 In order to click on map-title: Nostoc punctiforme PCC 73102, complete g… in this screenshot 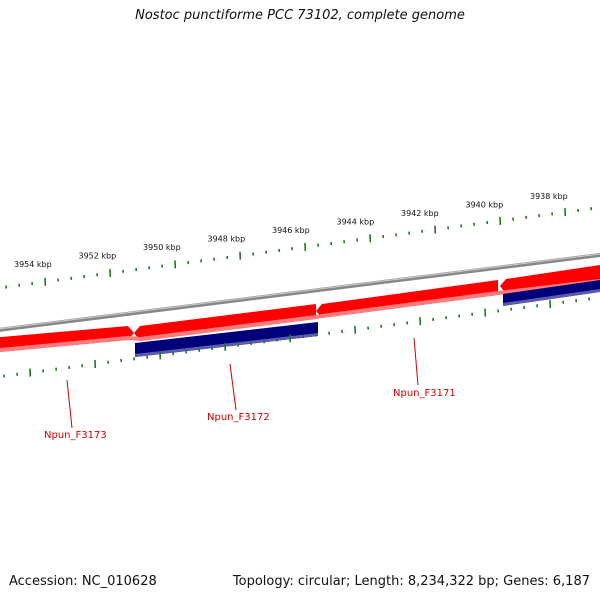, I will do `click(300, 15)`.